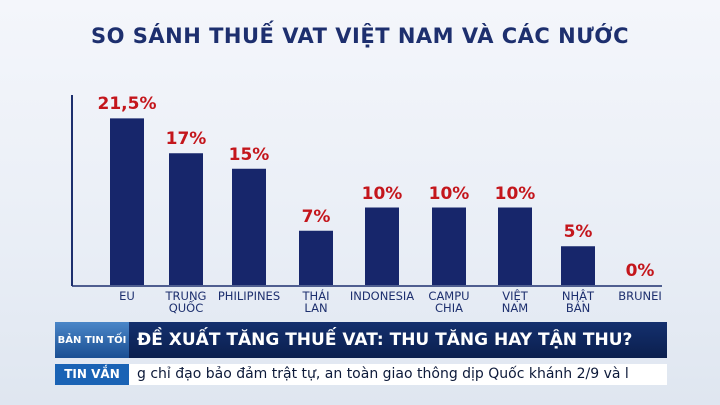 Image resolution: width=720 pixels, height=405 pixels. I want to click on x-tick-label: EU, so click(127, 296).